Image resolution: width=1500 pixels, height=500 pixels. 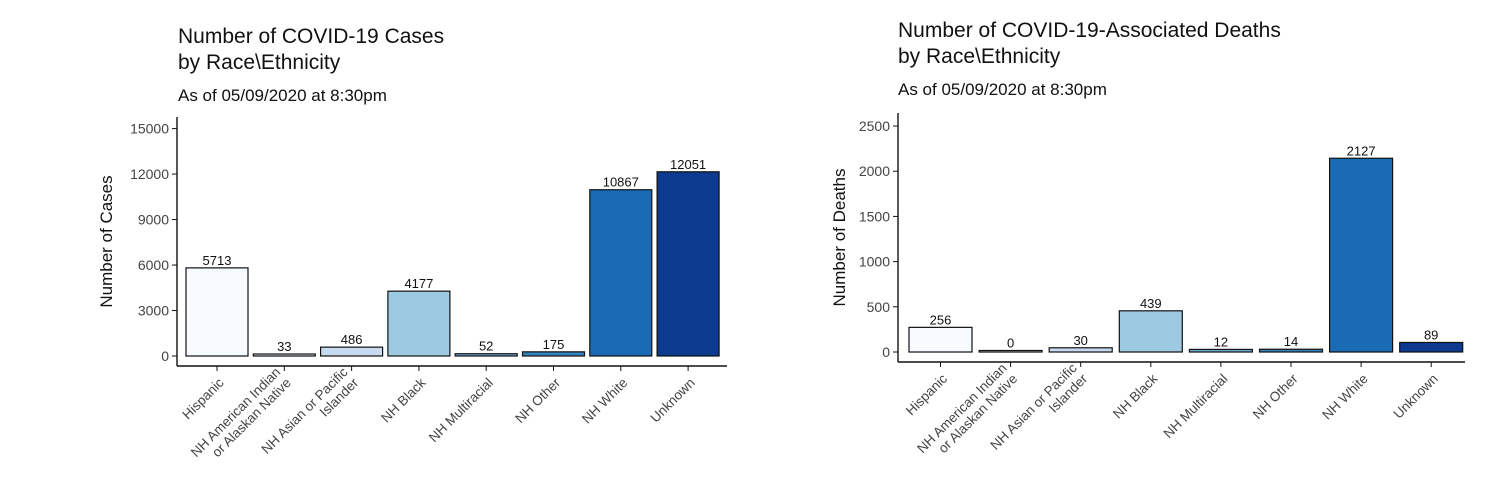 What do you see at coordinates (621, 182) in the screenshot?
I see `bar-value-label: 10867` at bounding box center [621, 182].